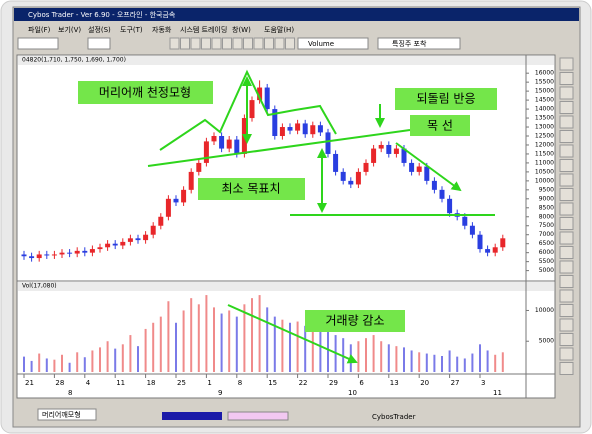 Image resolution: width=592 pixels, height=434 pixels. Describe the element at coordinates (241, 30) in the screenshot. I see `menu-item: 창(W)` at that location.